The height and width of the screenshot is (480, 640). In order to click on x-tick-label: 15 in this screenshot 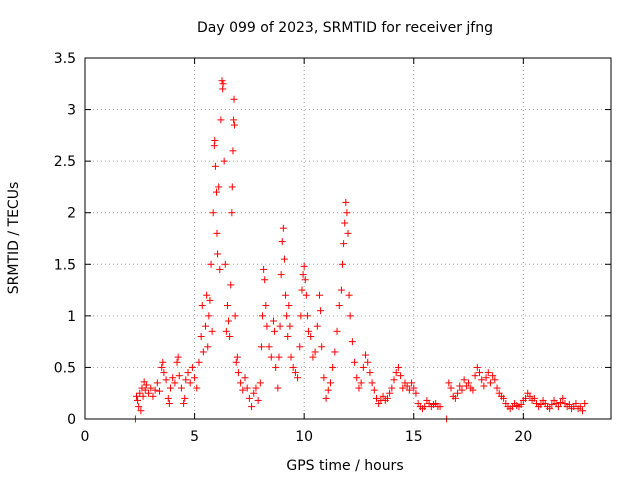, I will do `click(414, 437)`.